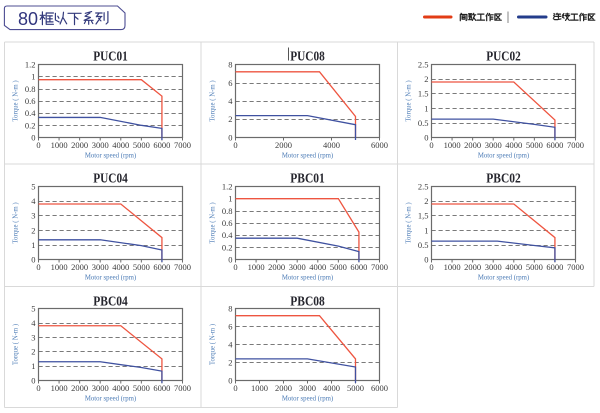 This screenshot has width=600, height=413. What do you see at coordinates (28, 19) in the screenshot?
I see `svg-text: 80` at bounding box center [28, 19].